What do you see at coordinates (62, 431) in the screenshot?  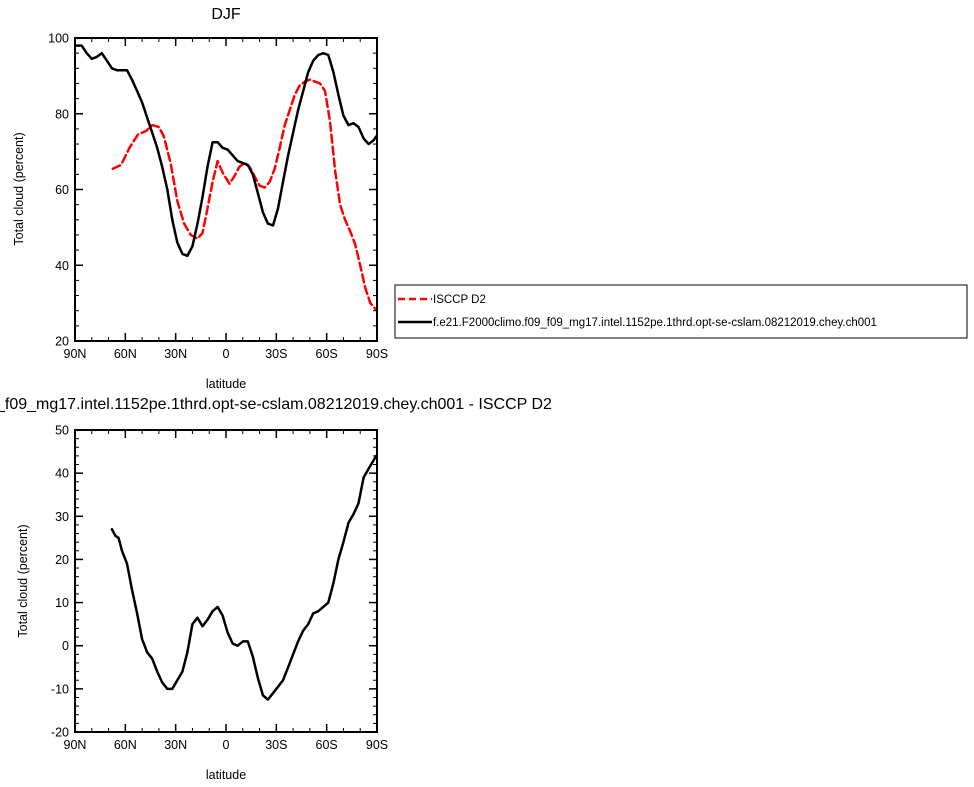 I see `y-tick-label: 50` at bounding box center [62, 431].